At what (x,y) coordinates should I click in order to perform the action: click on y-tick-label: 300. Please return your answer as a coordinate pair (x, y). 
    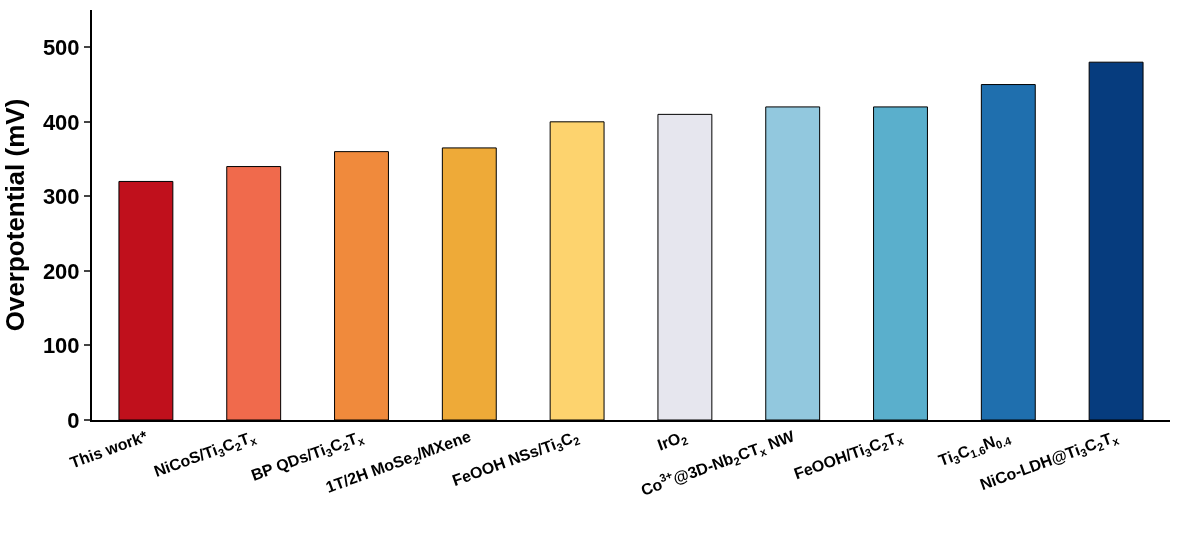
    Looking at the image, I should click on (61, 197).